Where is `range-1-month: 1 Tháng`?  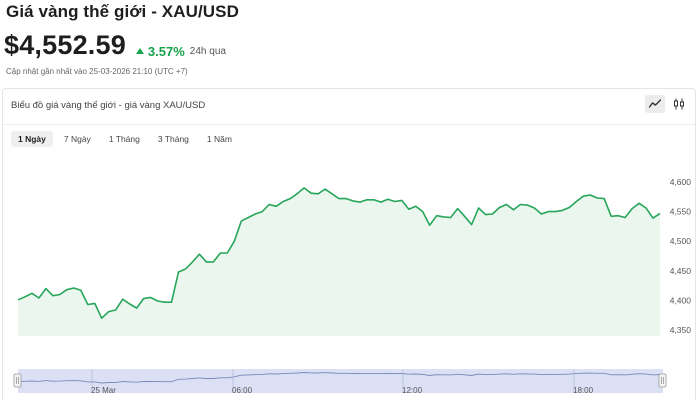 range-1-month: 1 Tháng is located at coordinates (124, 139).